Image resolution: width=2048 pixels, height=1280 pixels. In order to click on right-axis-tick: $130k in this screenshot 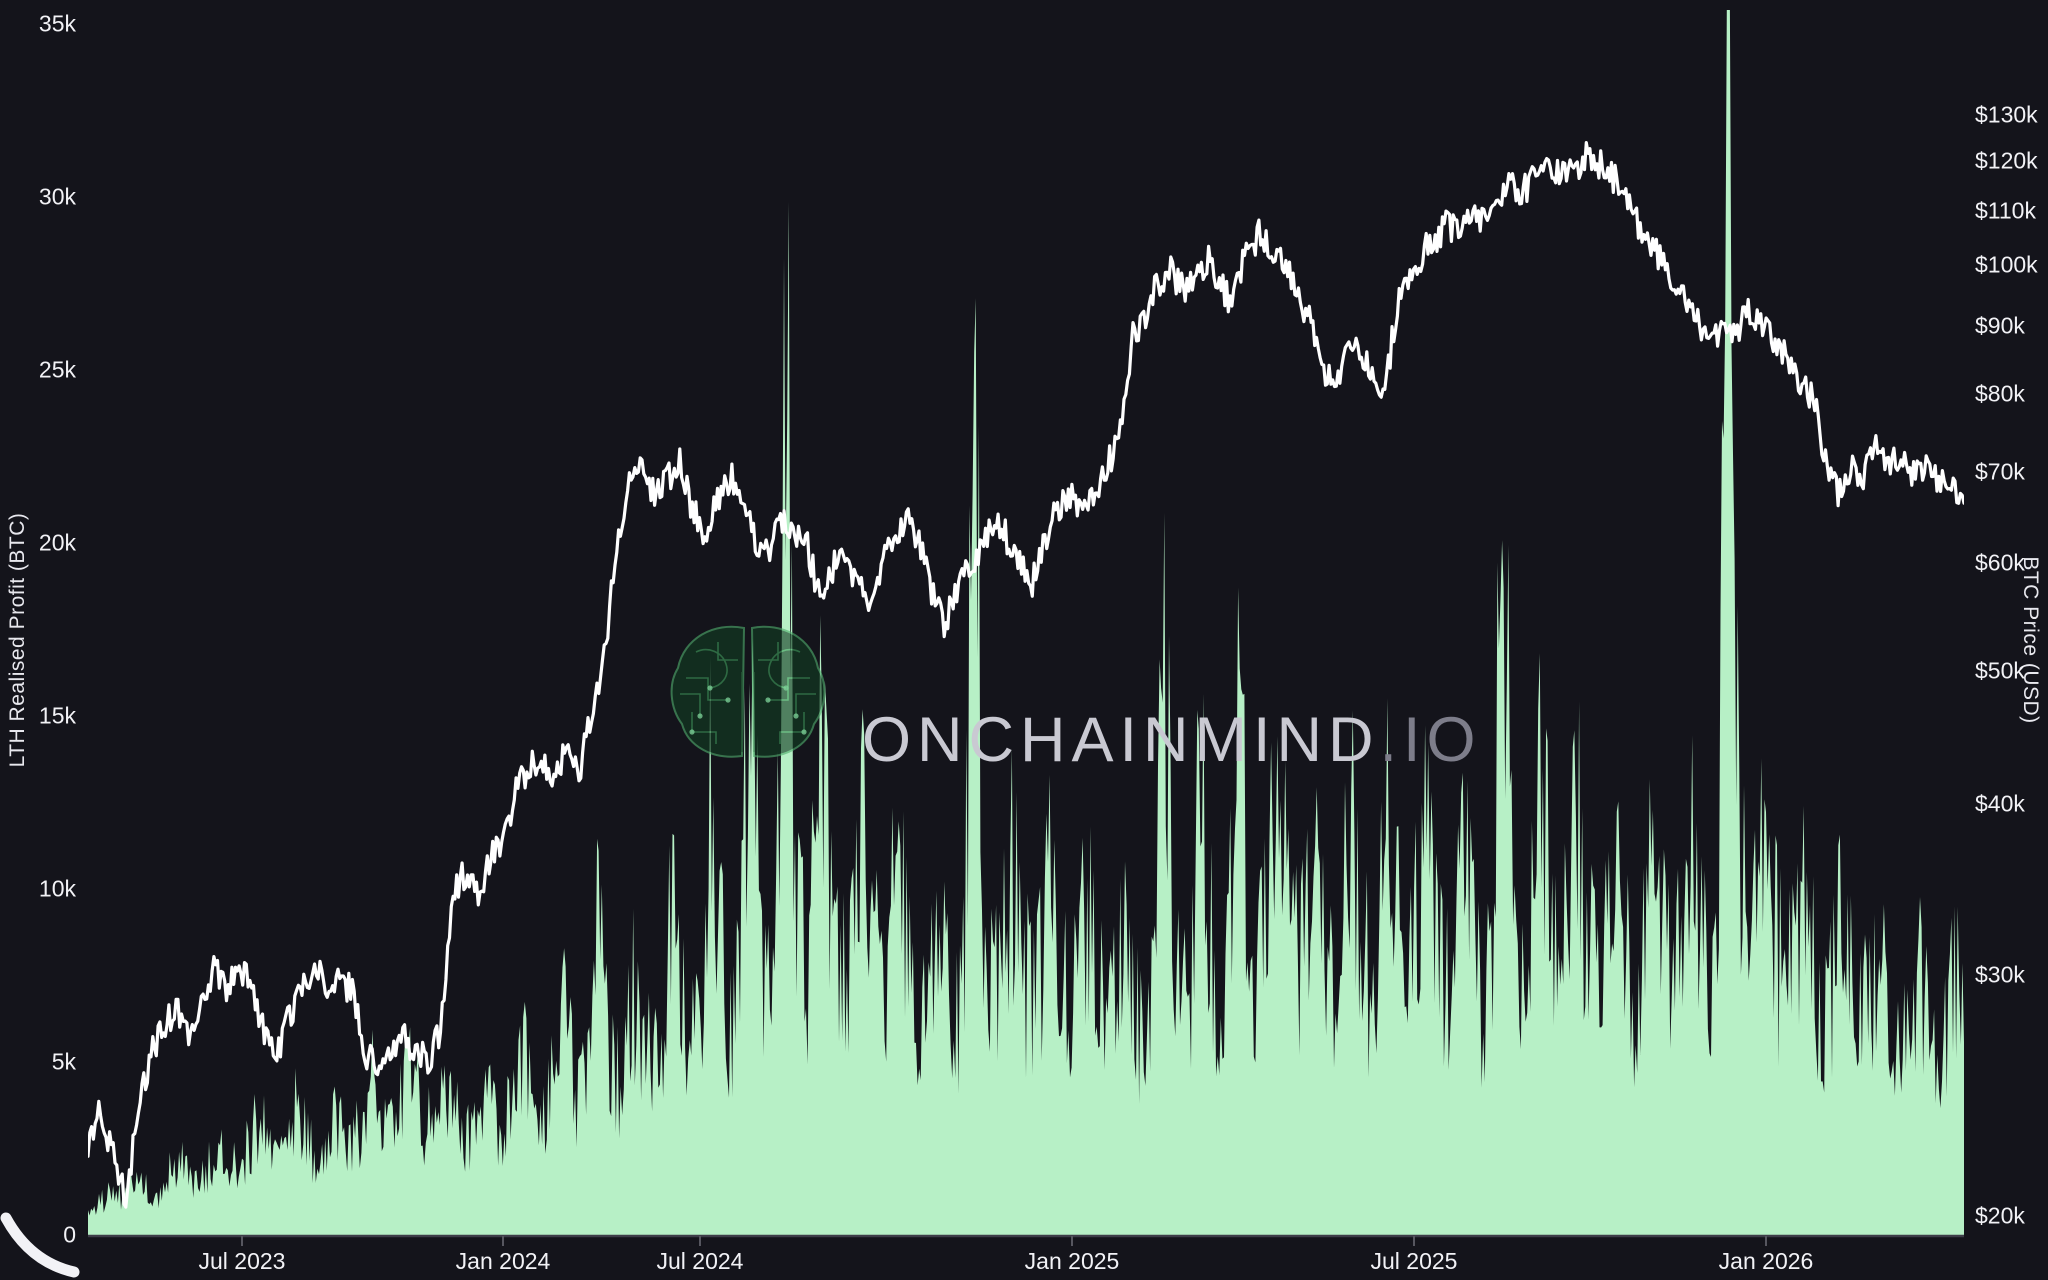, I will do `click(2006, 114)`.